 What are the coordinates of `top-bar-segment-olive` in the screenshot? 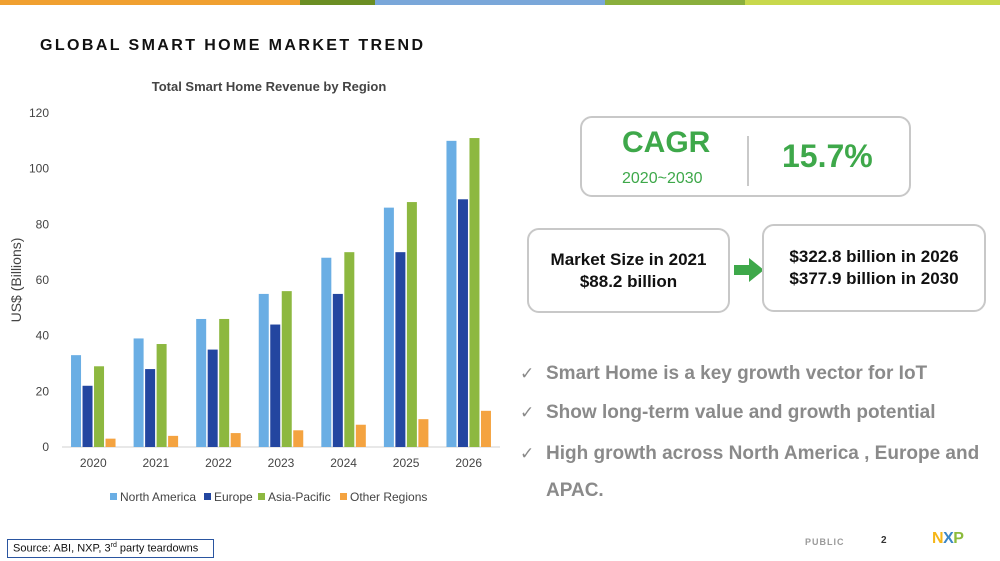 It's located at (337, 2).